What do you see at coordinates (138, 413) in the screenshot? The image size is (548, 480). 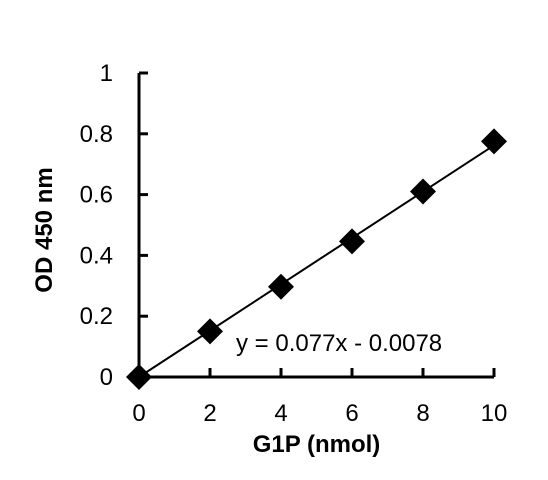 I see `x-tick-label: 0` at bounding box center [138, 413].